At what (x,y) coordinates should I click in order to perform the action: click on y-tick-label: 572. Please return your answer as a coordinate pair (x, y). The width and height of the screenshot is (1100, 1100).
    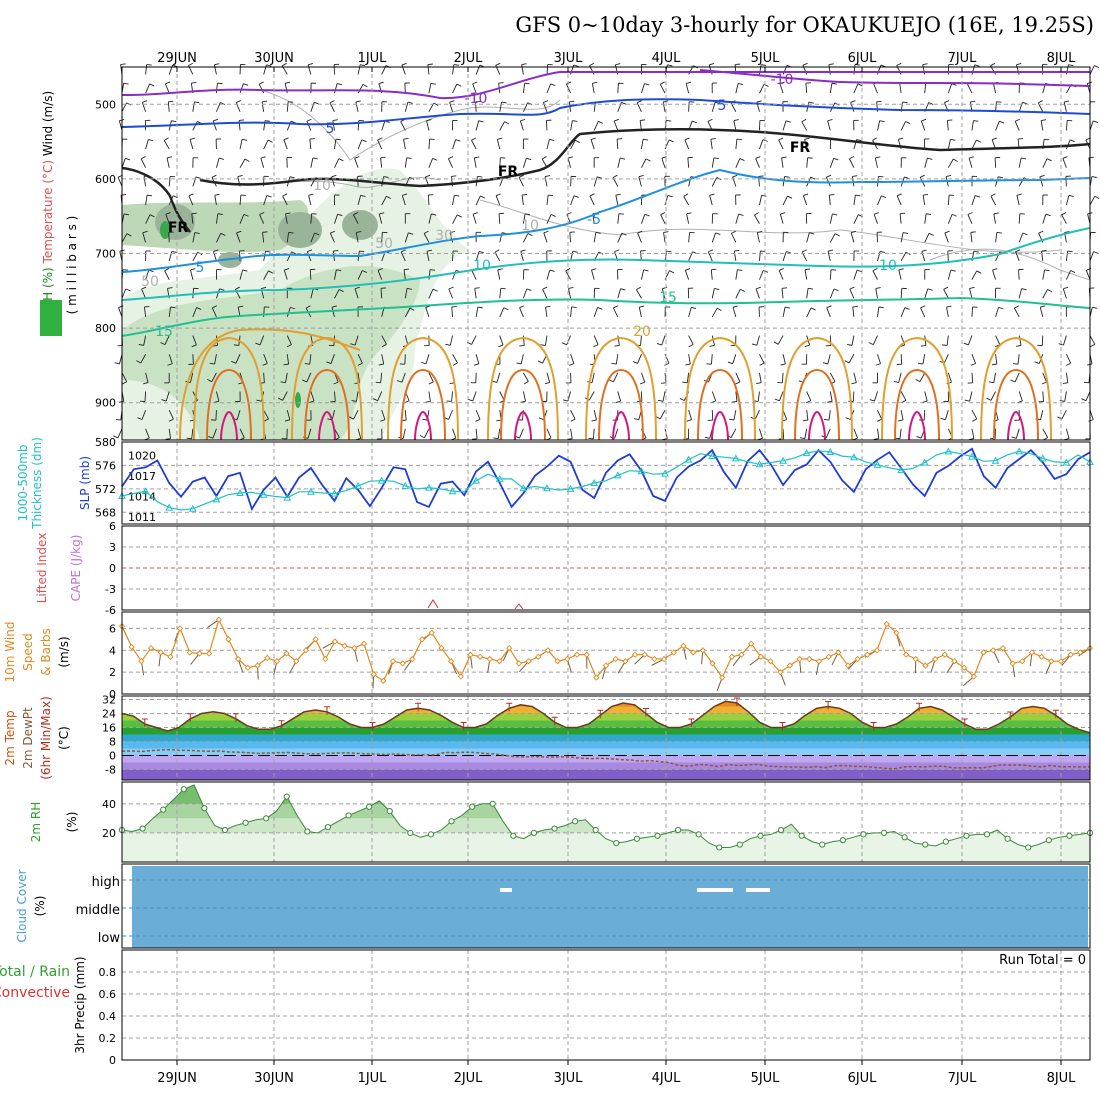
    Looking at the image, I should click on (105, 489).